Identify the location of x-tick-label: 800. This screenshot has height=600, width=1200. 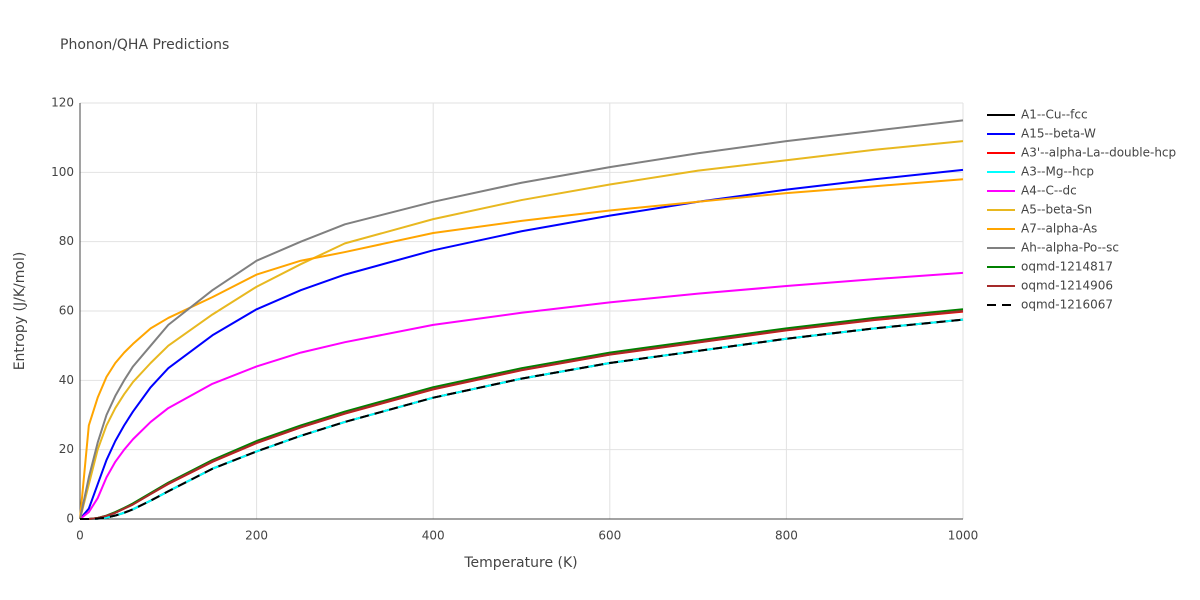
(786, 536).